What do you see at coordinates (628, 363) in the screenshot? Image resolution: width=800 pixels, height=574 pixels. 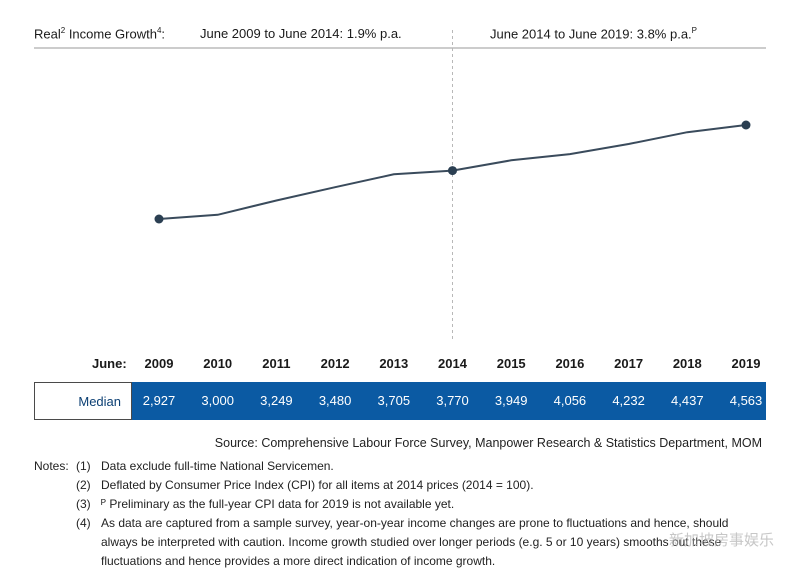 I see `x-tick-label: 2017` at bounding box center [628, 363].